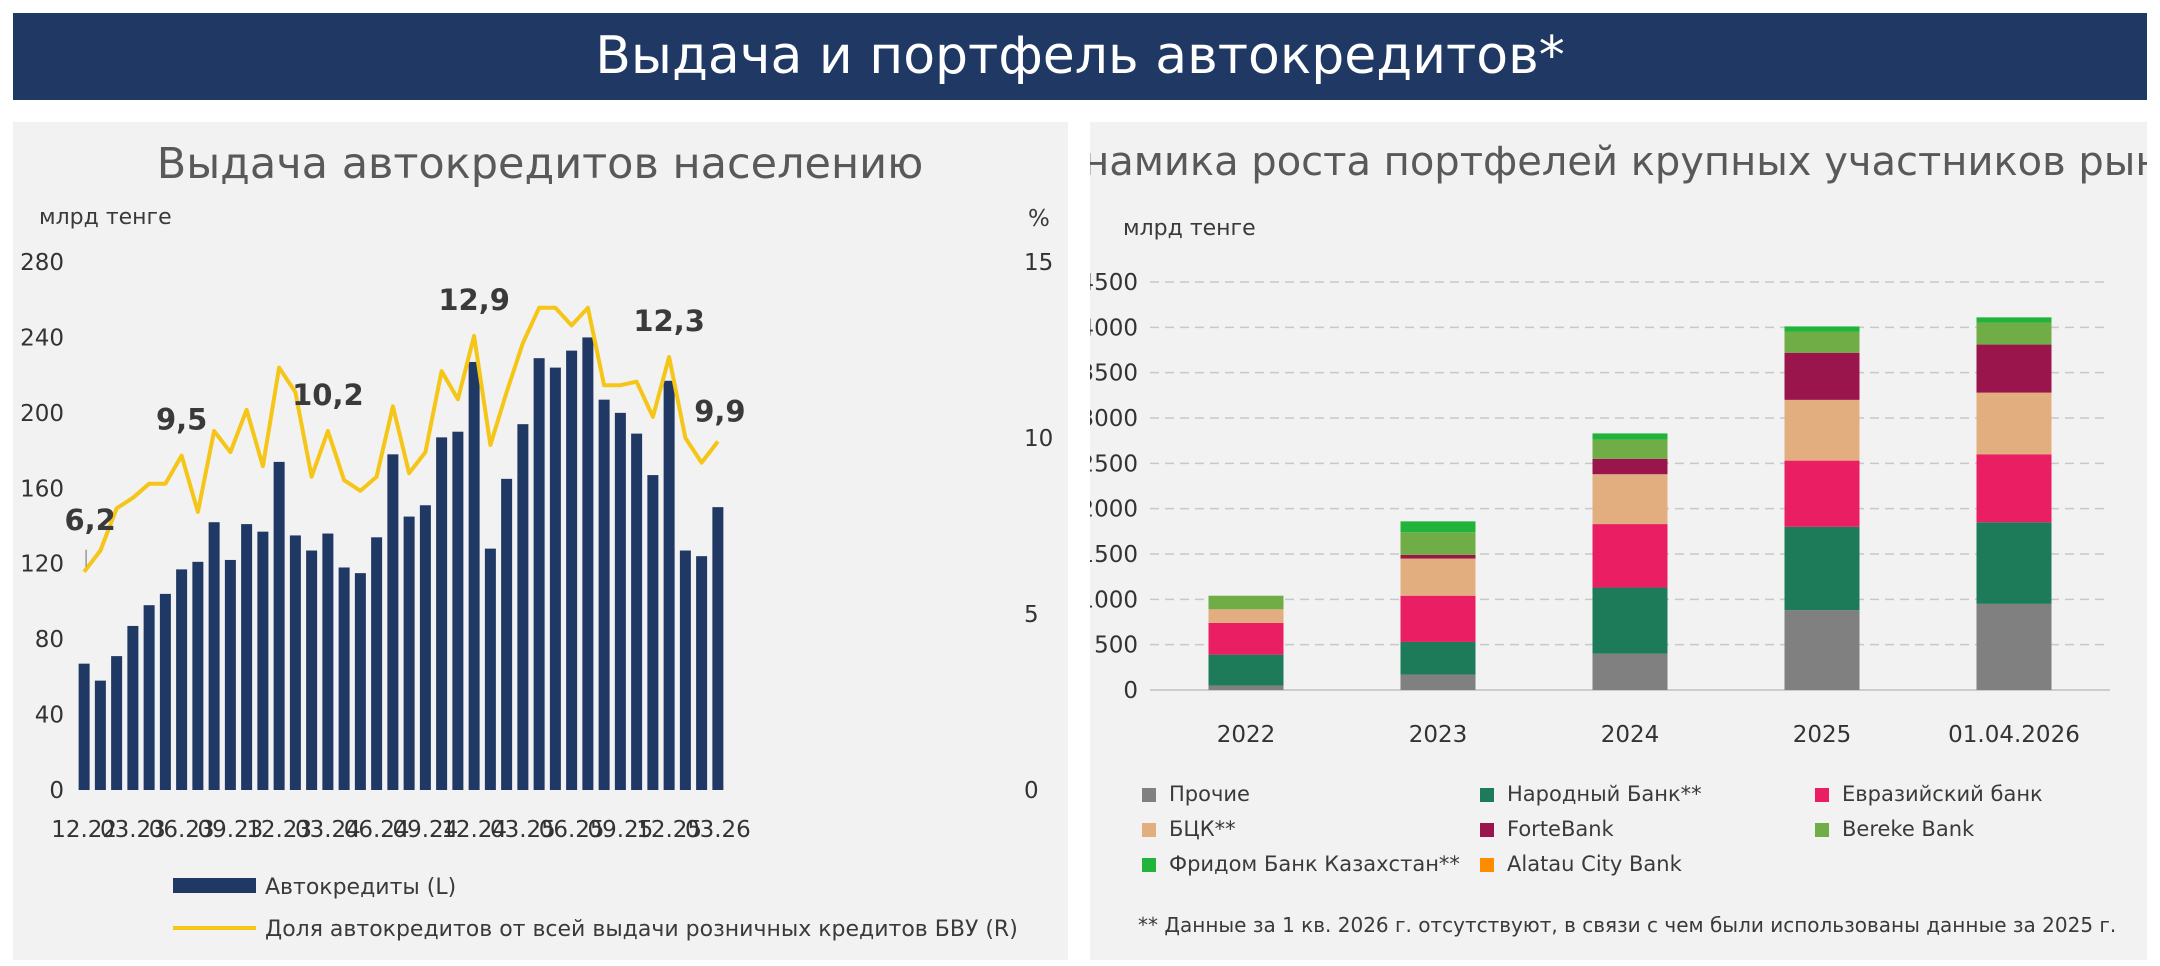 The height and width of the screenshot is (966, 2160). I want to click on x-tick-label: 01.04.2026, so click(2014, 735).